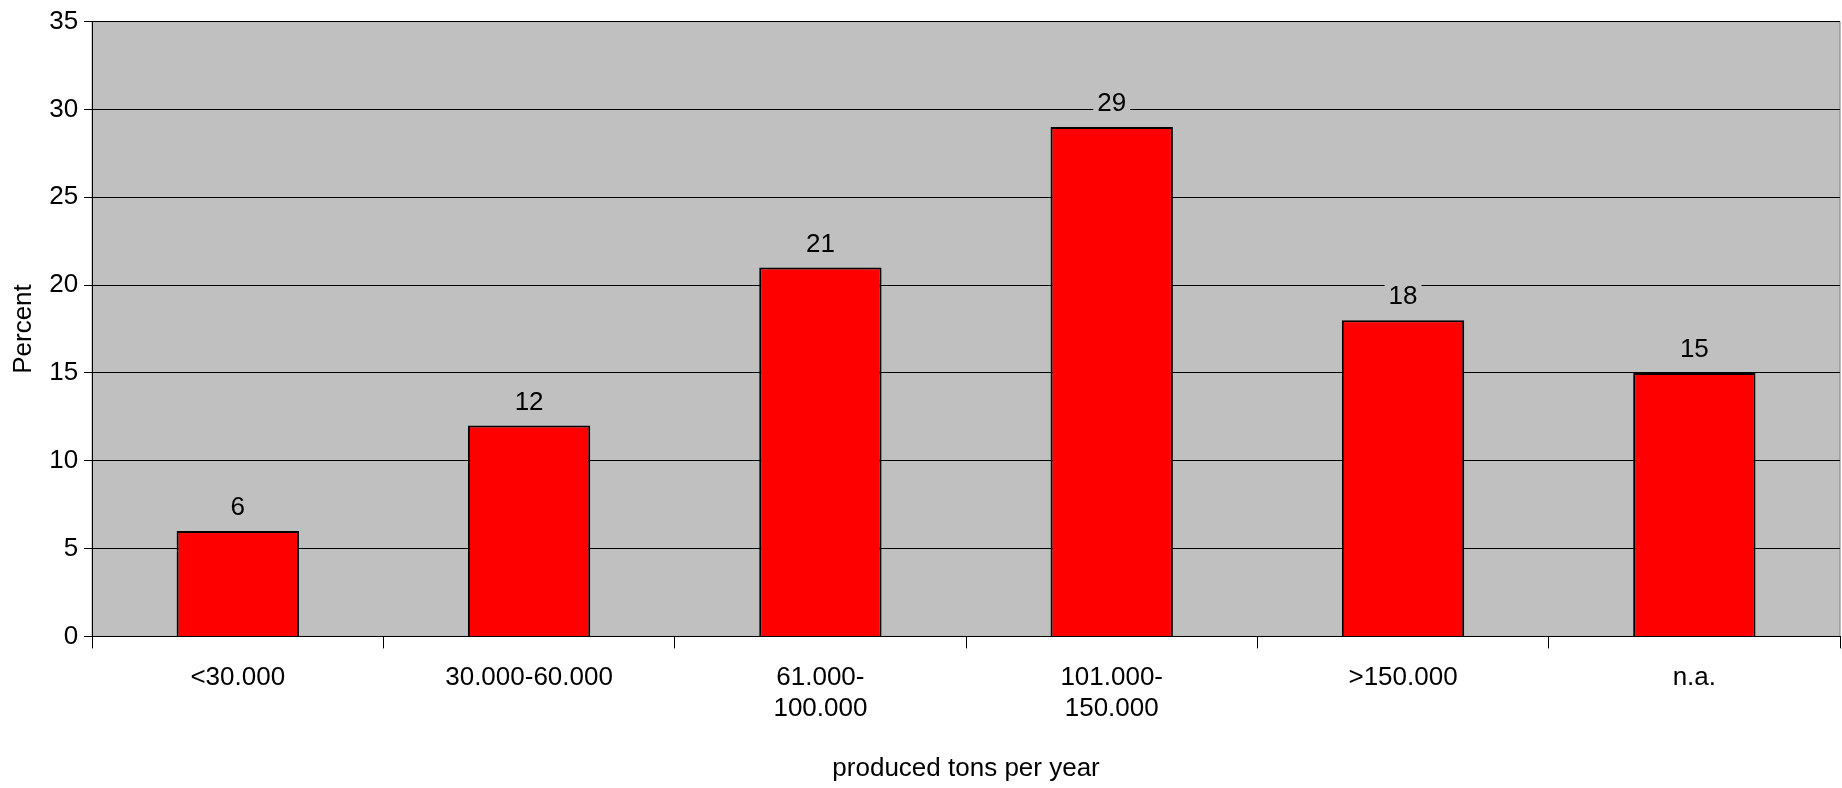 The width and height of the screenshot is (1842, 788). I want to click on data-label: 15, so click(1694, 348).